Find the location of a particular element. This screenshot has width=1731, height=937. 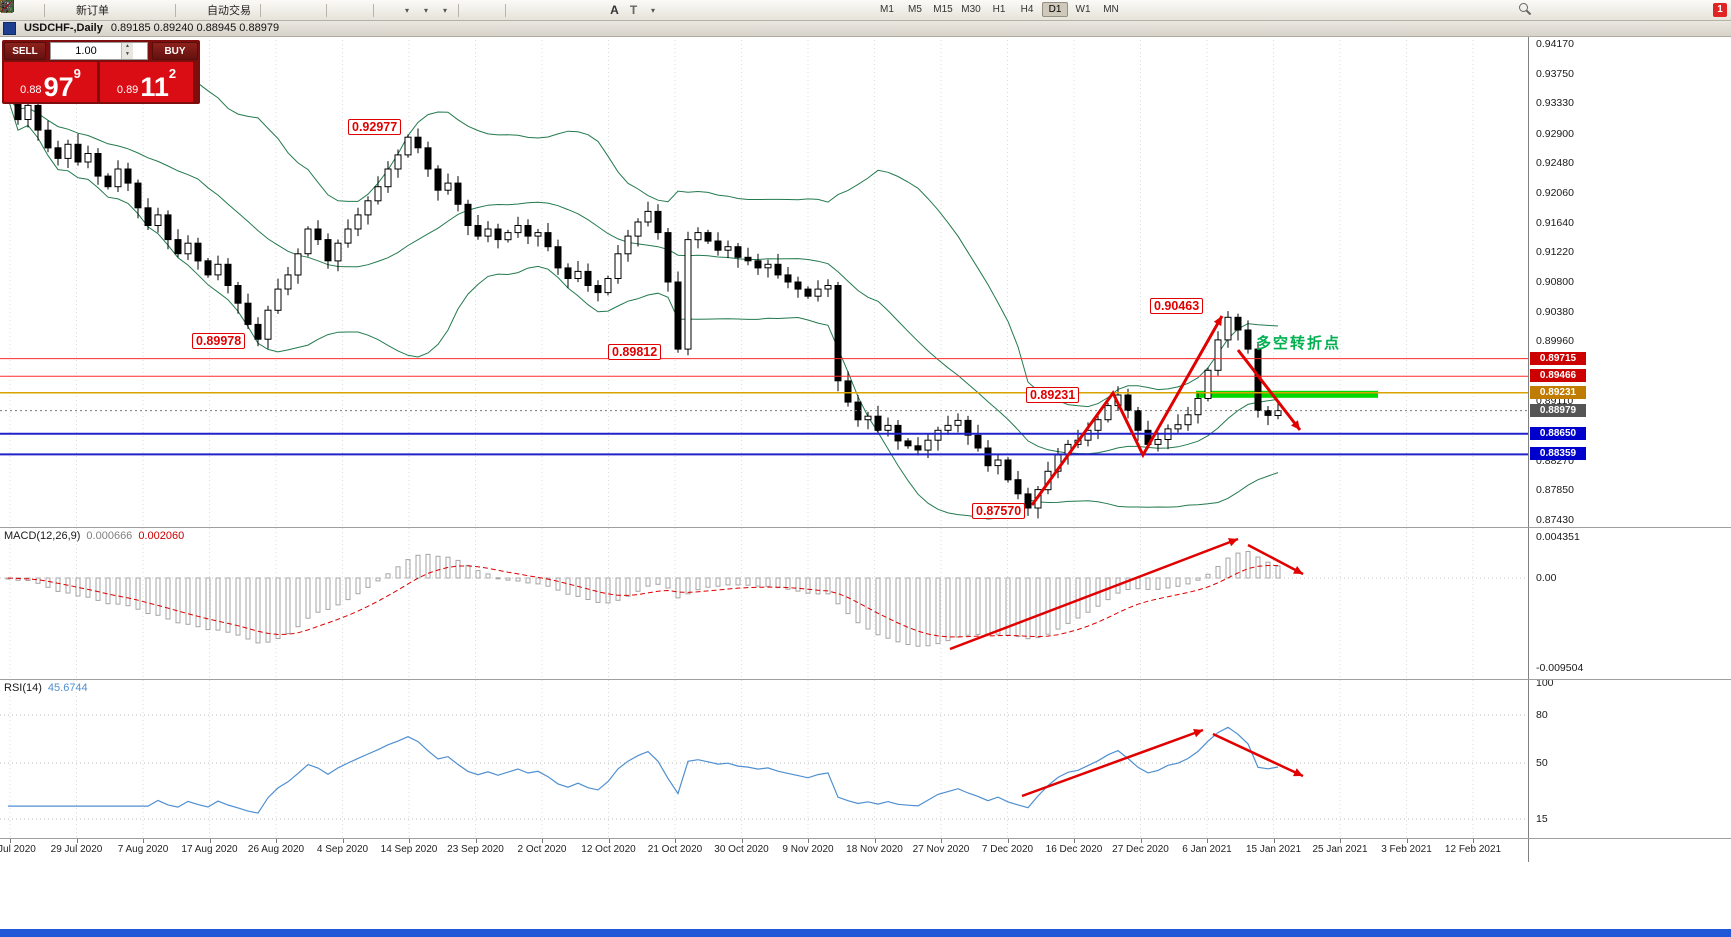

main-toolbar: 新订单 自动交易 is located at coordinates (865, 10).